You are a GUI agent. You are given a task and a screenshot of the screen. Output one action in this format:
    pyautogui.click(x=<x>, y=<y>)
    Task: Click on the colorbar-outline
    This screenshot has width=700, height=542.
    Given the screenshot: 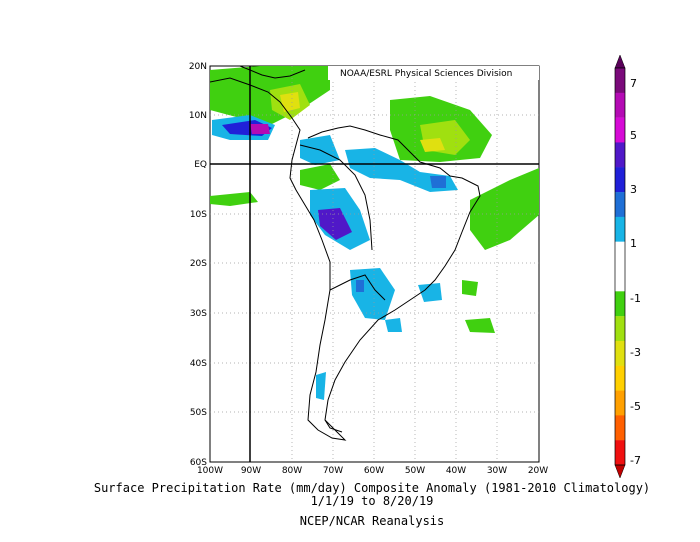 What is the action you would take?
    pyautogui.click(x=620, y=266)
    